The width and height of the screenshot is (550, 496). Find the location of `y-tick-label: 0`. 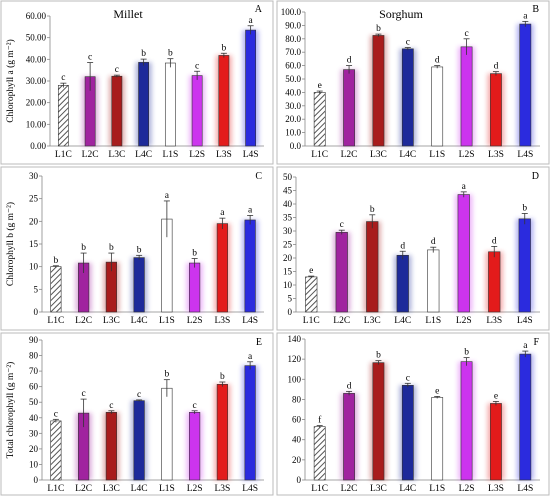

y-tick-label: 0 is located at coordinates (36, 312).